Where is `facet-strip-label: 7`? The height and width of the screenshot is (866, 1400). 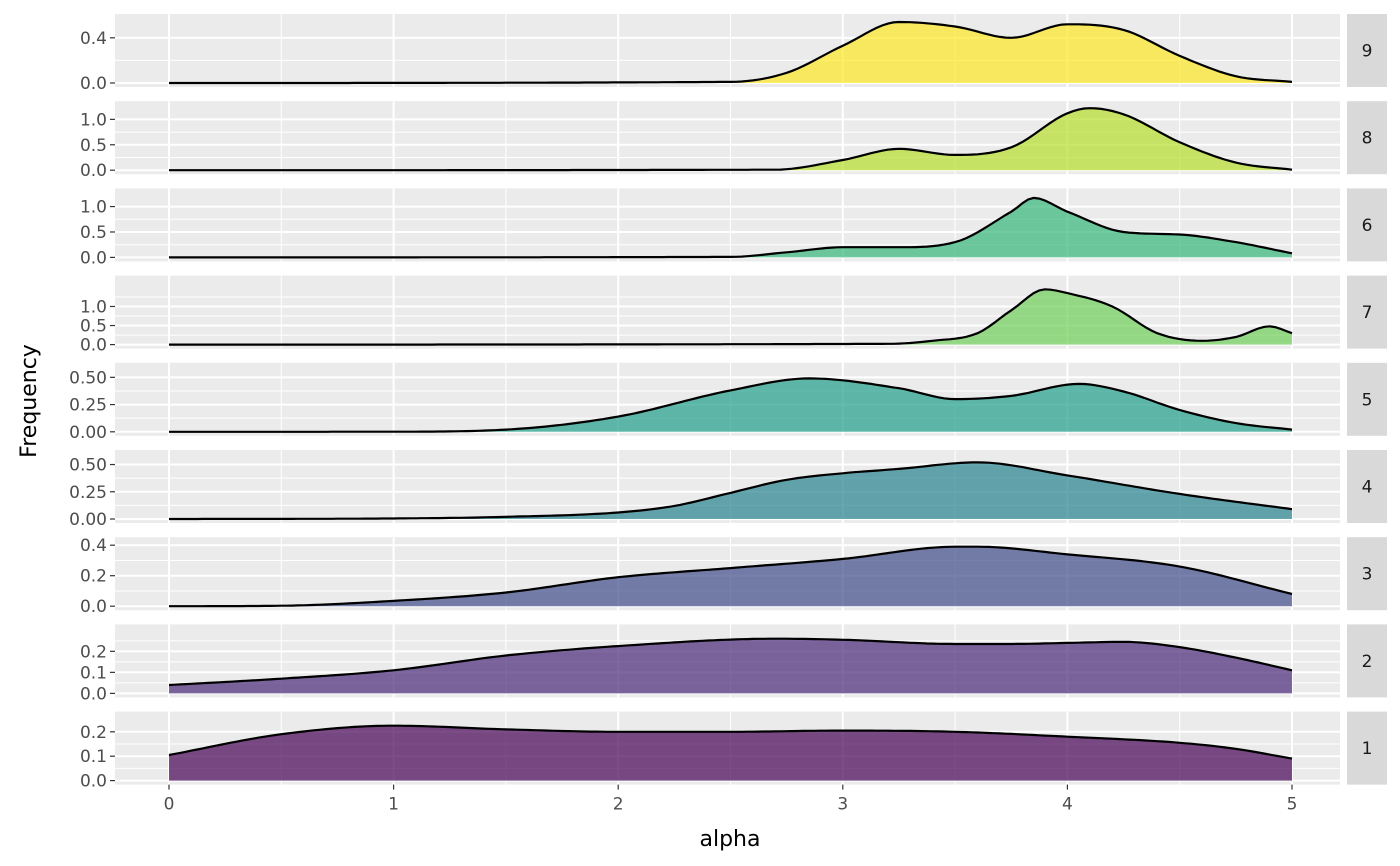 facet-strip-label: 7 is located at coordinates (1367, 313).